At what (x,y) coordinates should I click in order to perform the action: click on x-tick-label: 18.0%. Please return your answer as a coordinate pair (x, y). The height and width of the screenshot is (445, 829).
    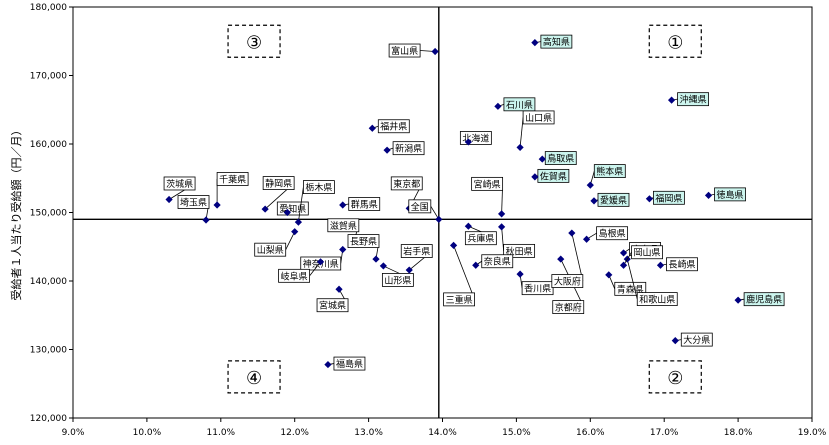
    Looking at the image, I should click on (738, 433).